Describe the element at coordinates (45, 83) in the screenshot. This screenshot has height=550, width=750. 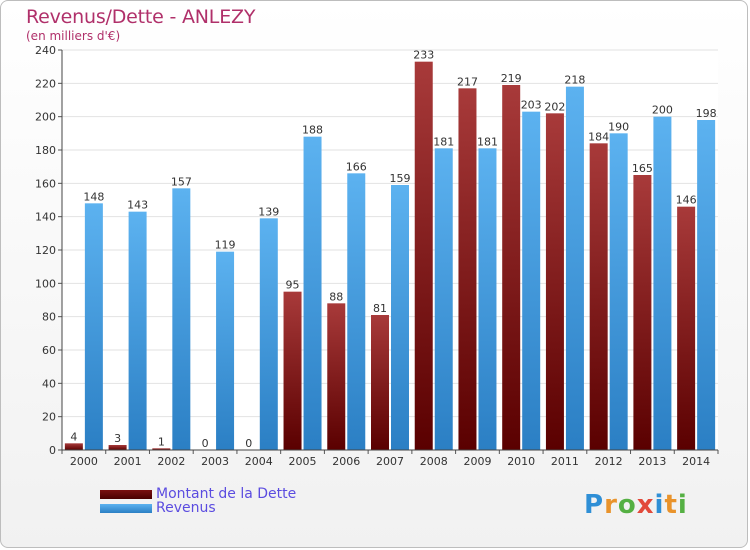
I see `y-tick-label: 220` at that location.